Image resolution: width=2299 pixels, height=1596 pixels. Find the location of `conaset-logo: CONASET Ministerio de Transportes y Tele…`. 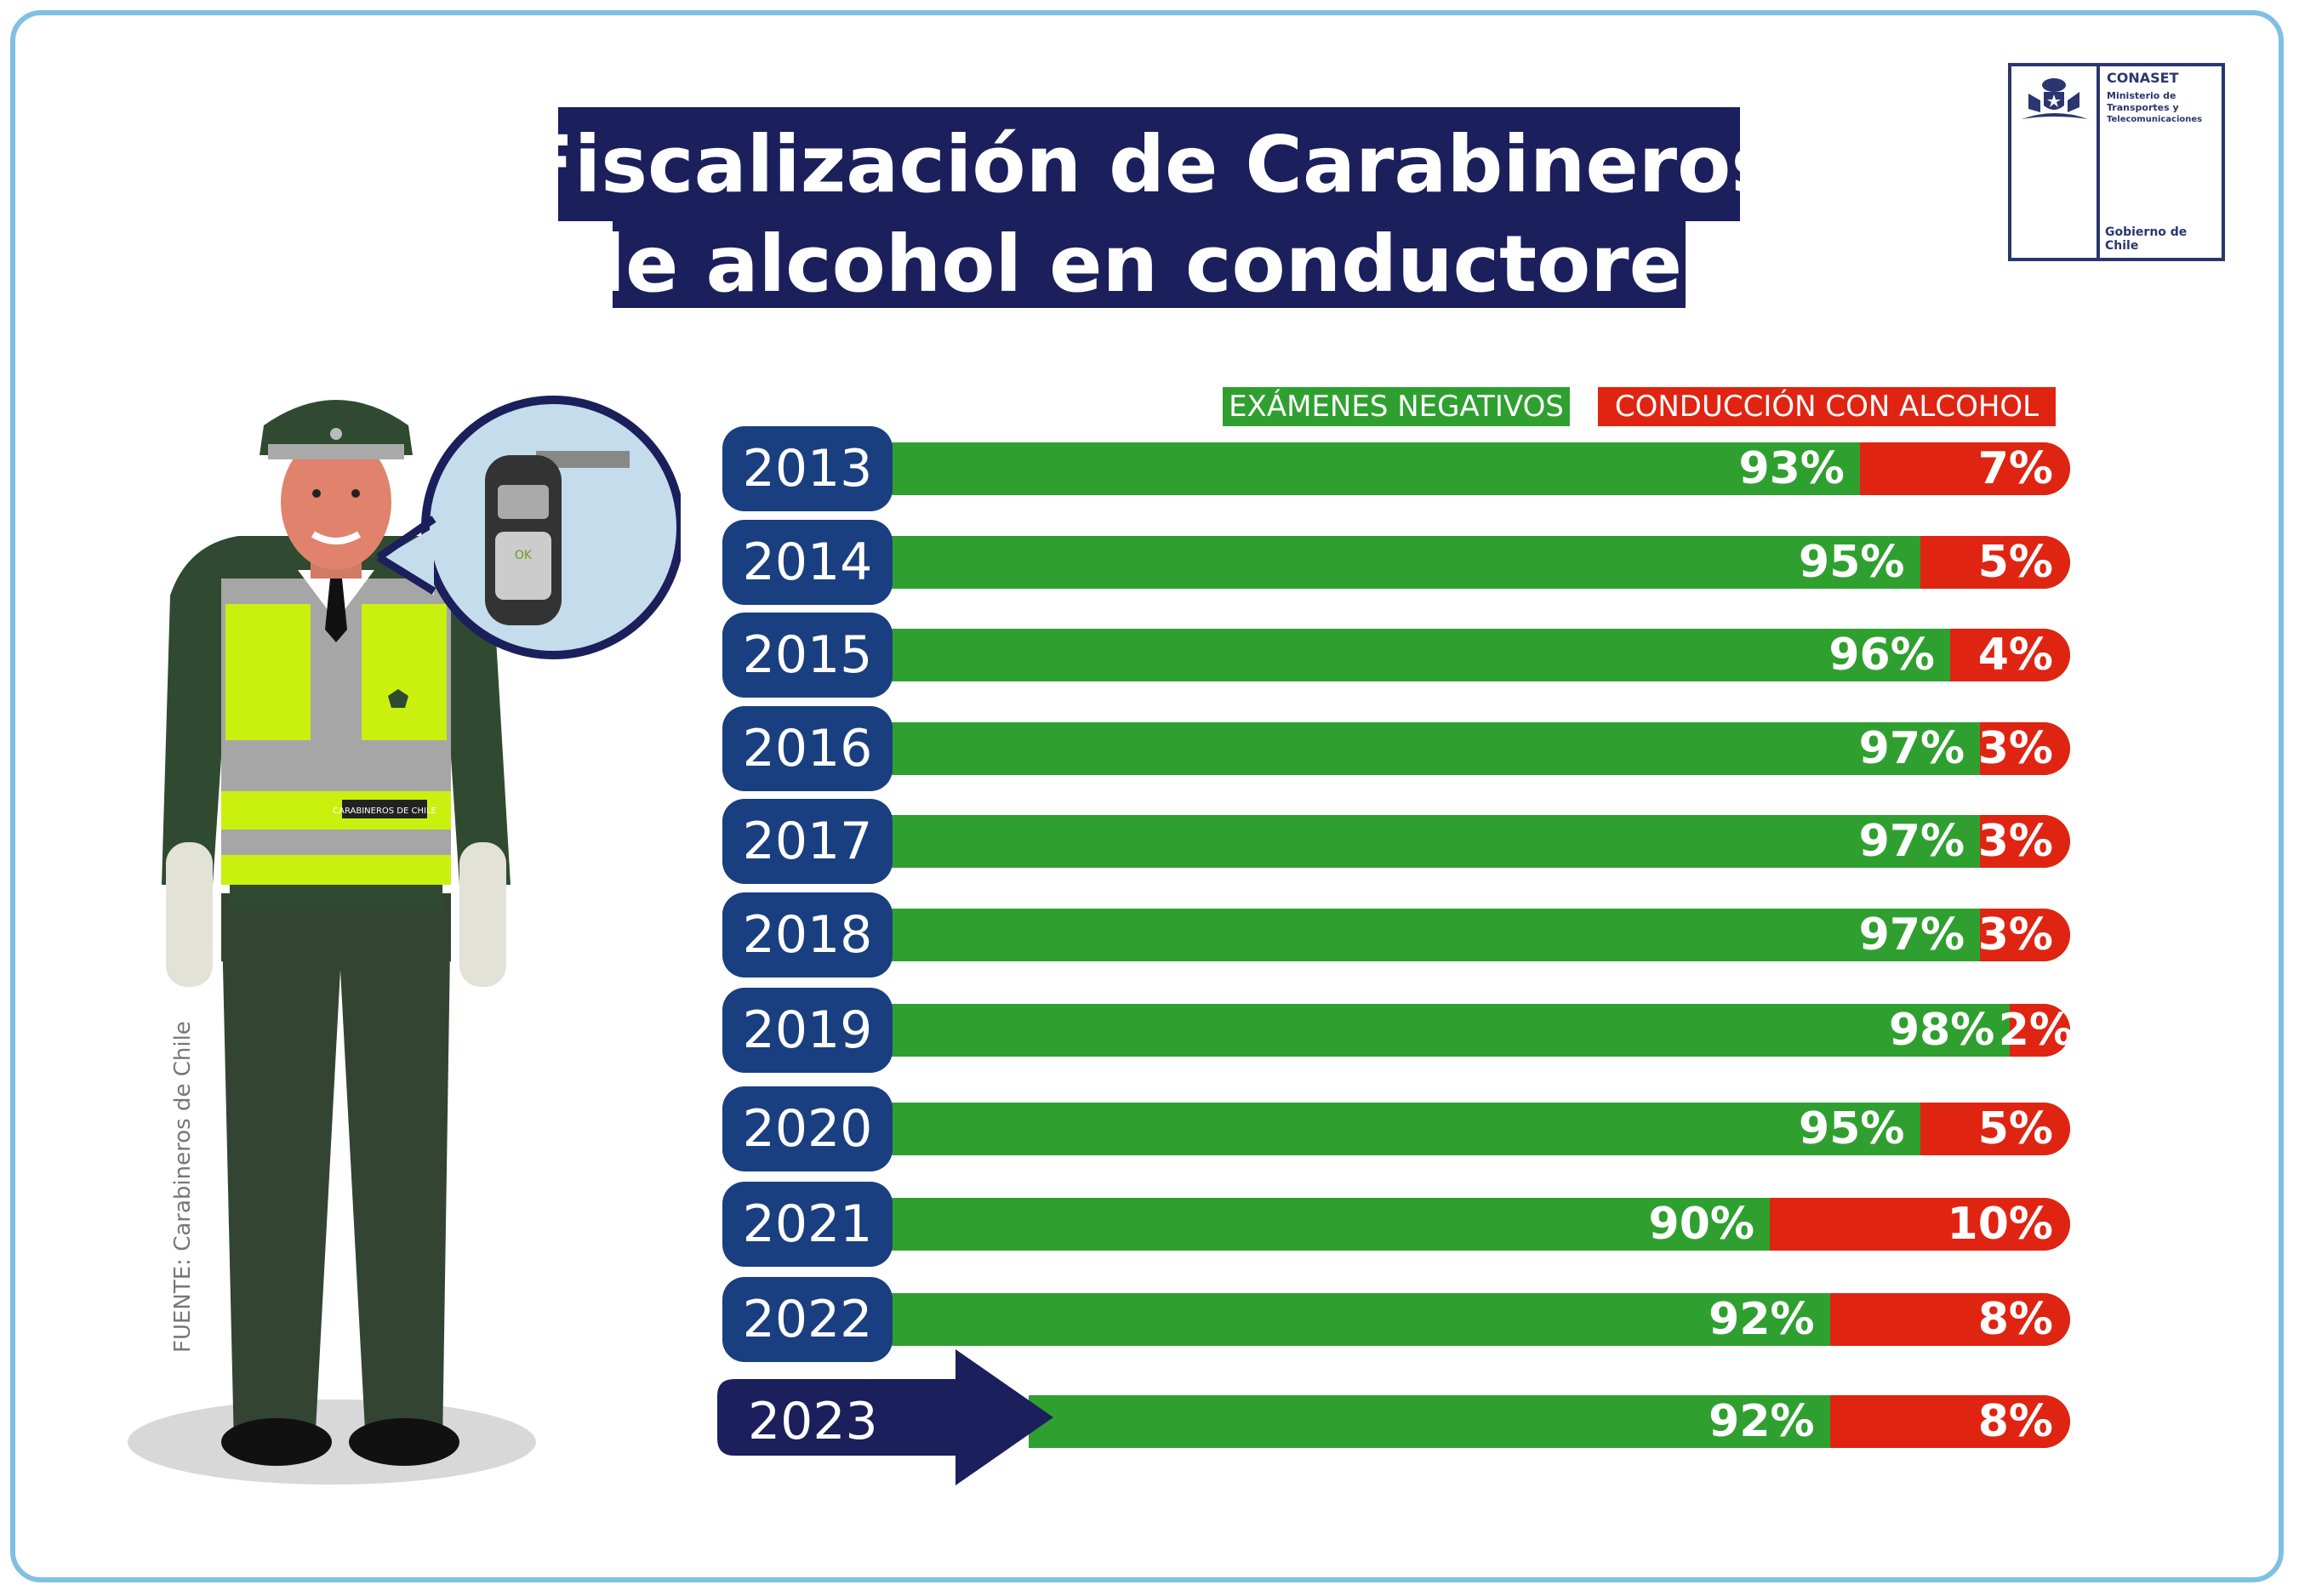

conaset-logo: CONASET Ministerio de Transportes y Tele… is located at coordinates (2116, 162).